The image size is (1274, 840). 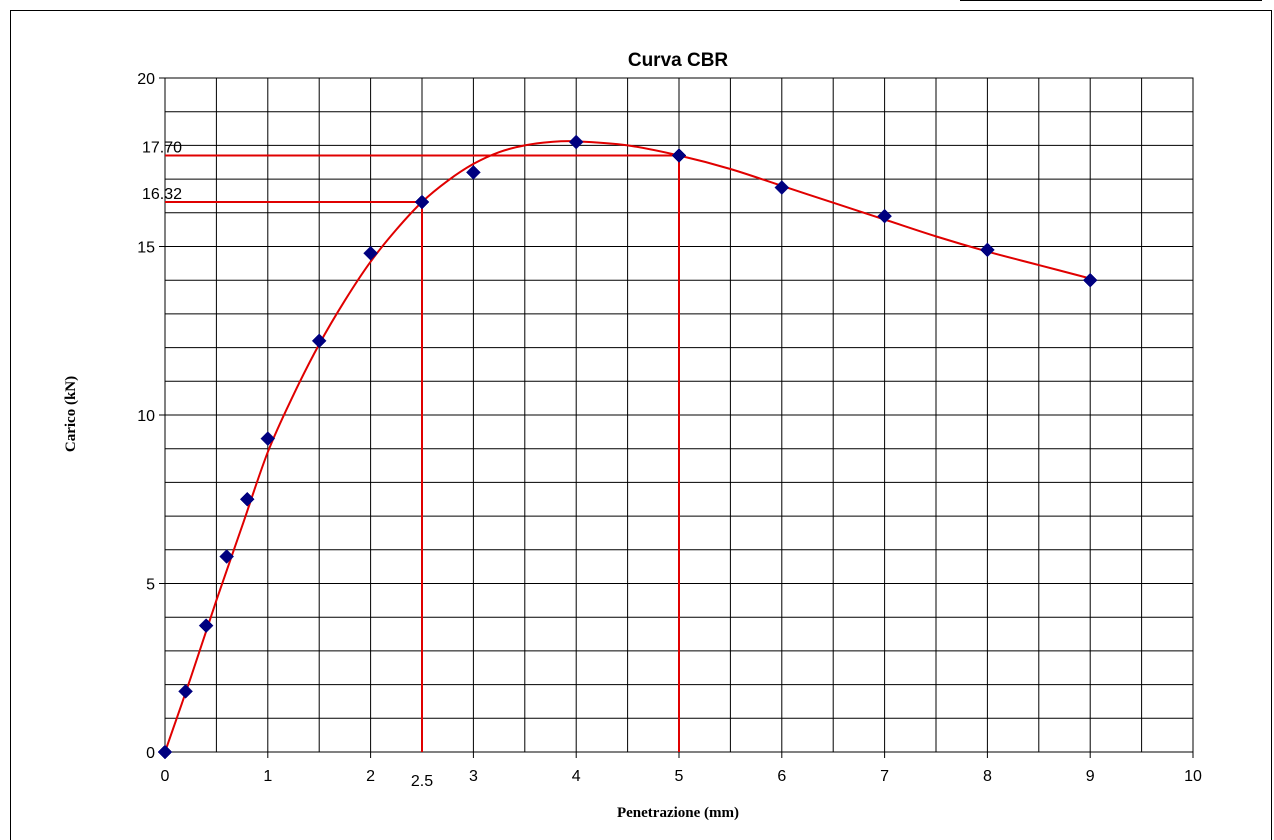 What do you see at coordinates (146, 248) in the screenshot?
I see `y-tick-label: 15` at bounding box center [146, 248].